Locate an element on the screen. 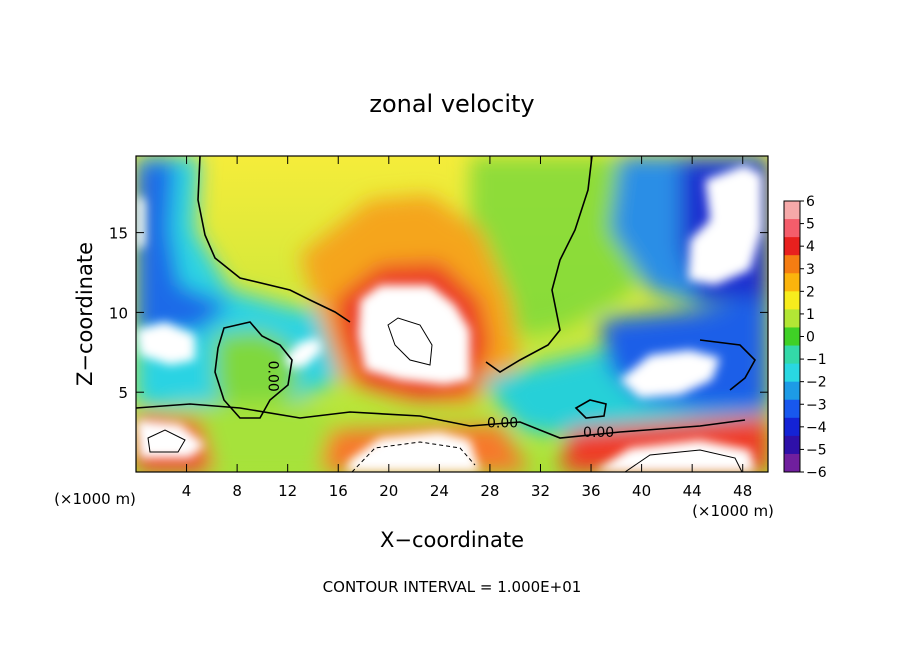 The height and width of the screenshot is (654, 904). colorbar-label: −3 is located at coordinates (816, 405).